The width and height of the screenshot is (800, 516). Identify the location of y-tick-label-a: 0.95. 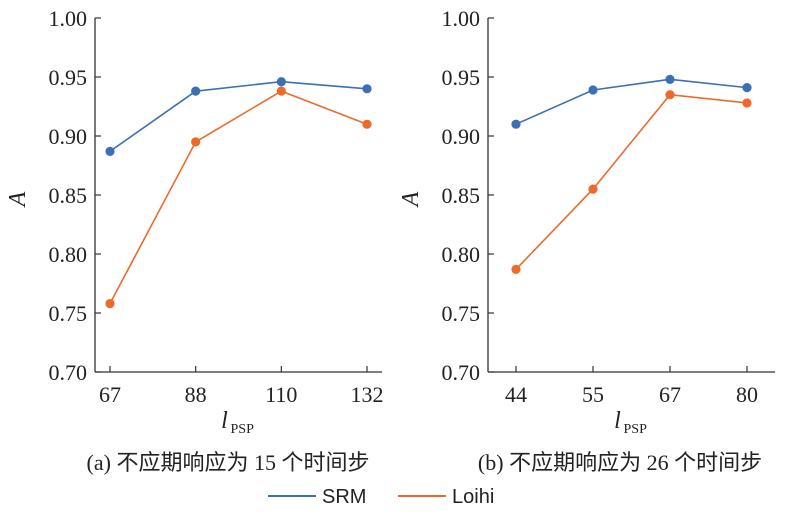
(68, 77).